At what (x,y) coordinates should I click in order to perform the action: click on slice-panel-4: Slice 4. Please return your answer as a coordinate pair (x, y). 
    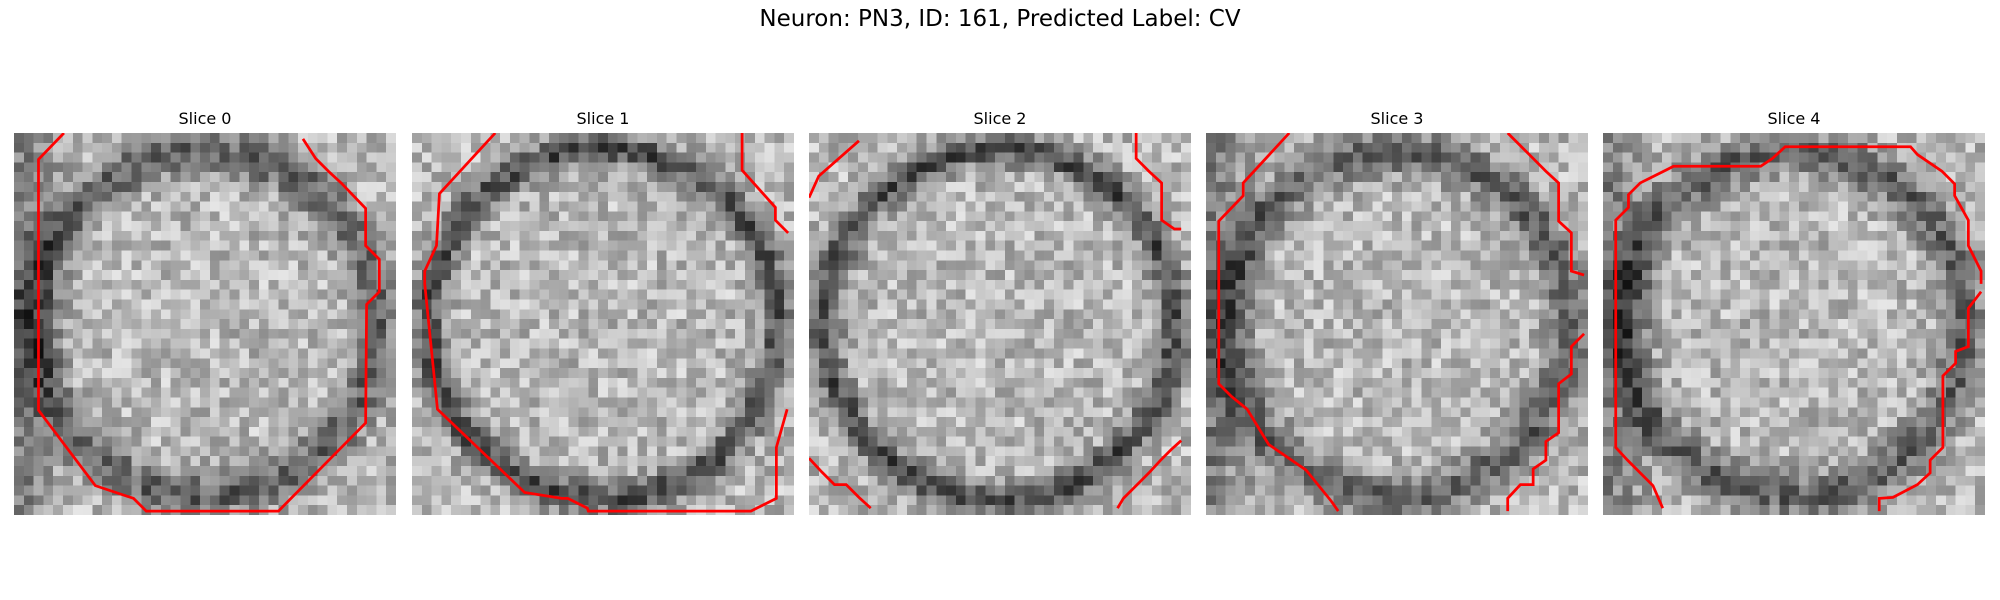
    Looking at the image, I should click on (1794, 311).